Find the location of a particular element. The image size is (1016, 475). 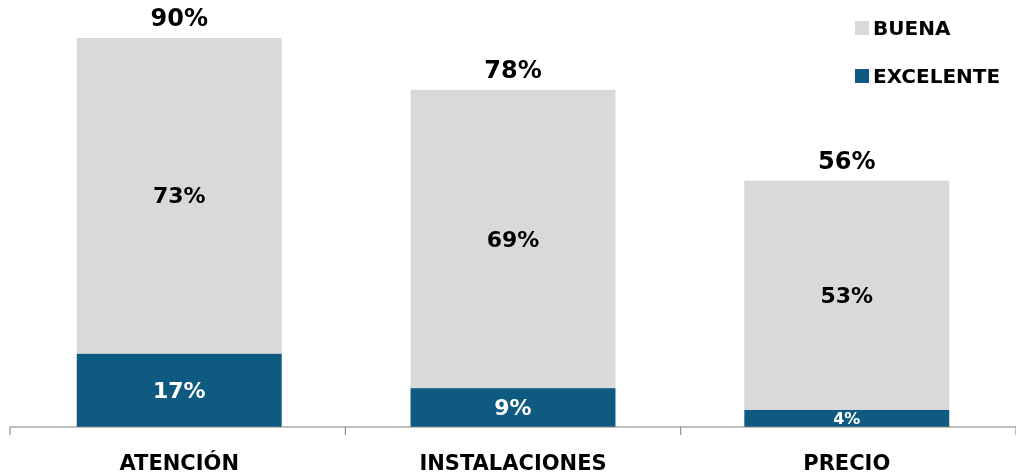

data-label: 53% is located at coordinates (847, 295).